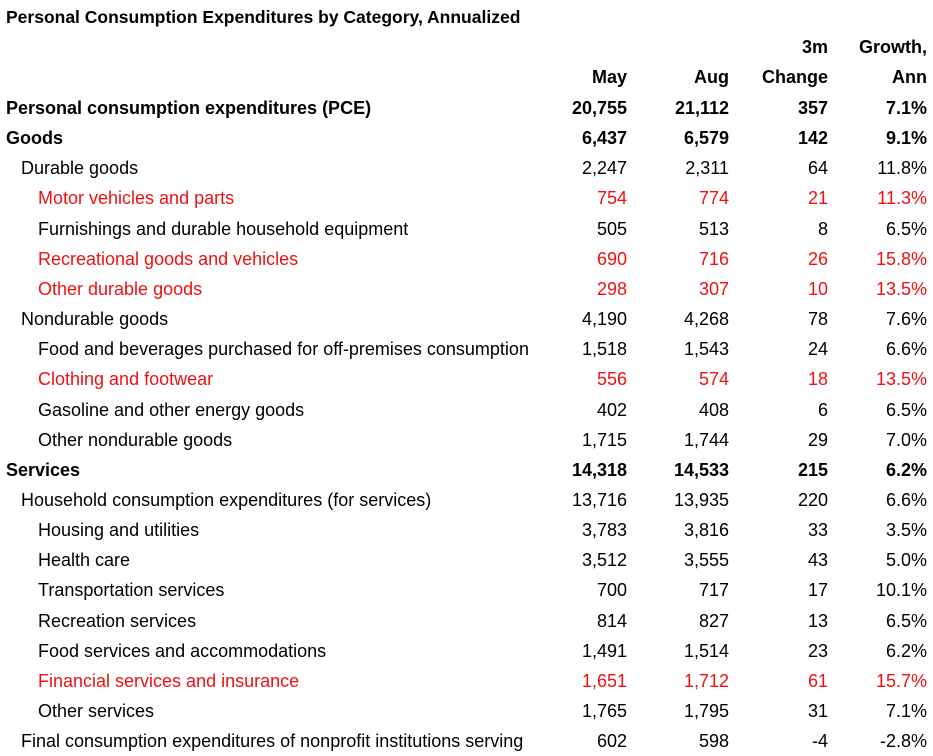 The width and height of the screenshot is (933, 756). What do you see at coordinates (713, 409) in the screenshot?
I see `cell-aug: 408` at bounding box center [713, 409].